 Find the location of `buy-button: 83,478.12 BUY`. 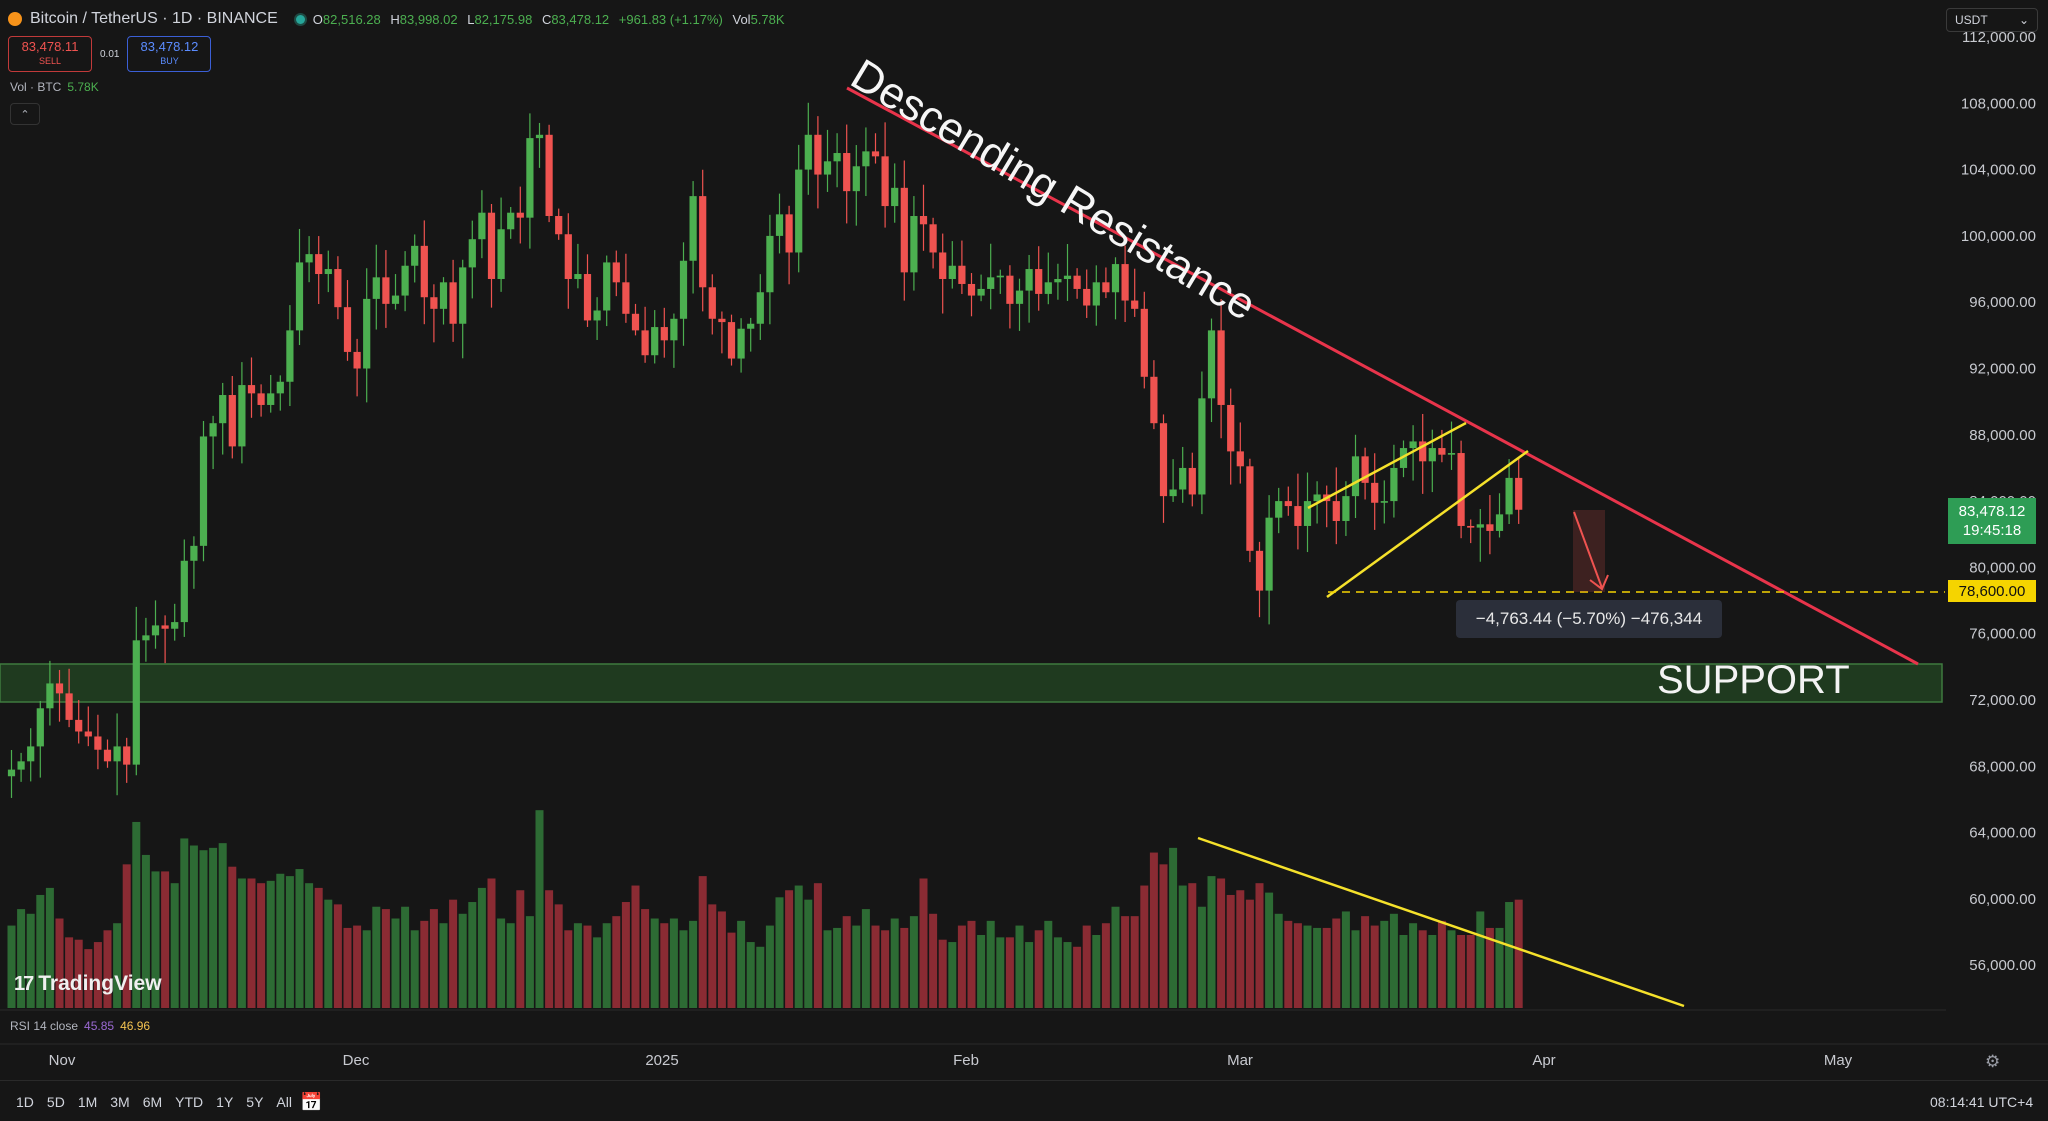

buy-button: 83,478.12 BUY is located at coordinates (169, 54).